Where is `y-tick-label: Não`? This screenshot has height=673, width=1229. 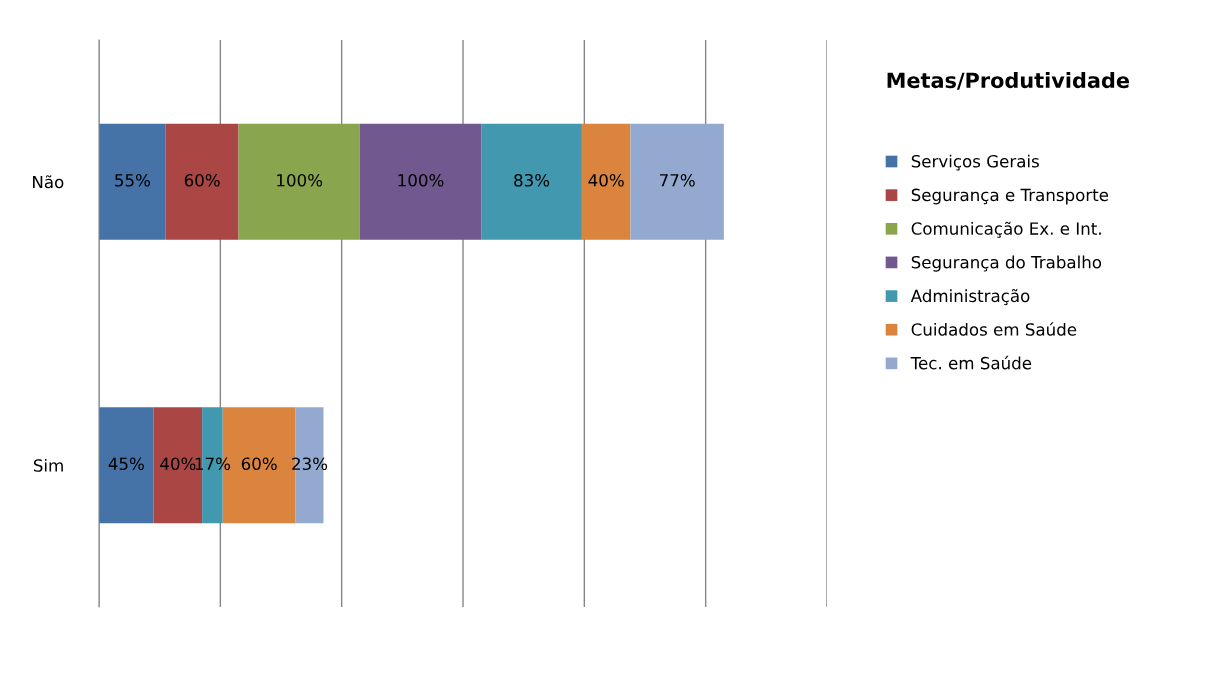 y-tick-label: Não is located at coordinates (48, 182).